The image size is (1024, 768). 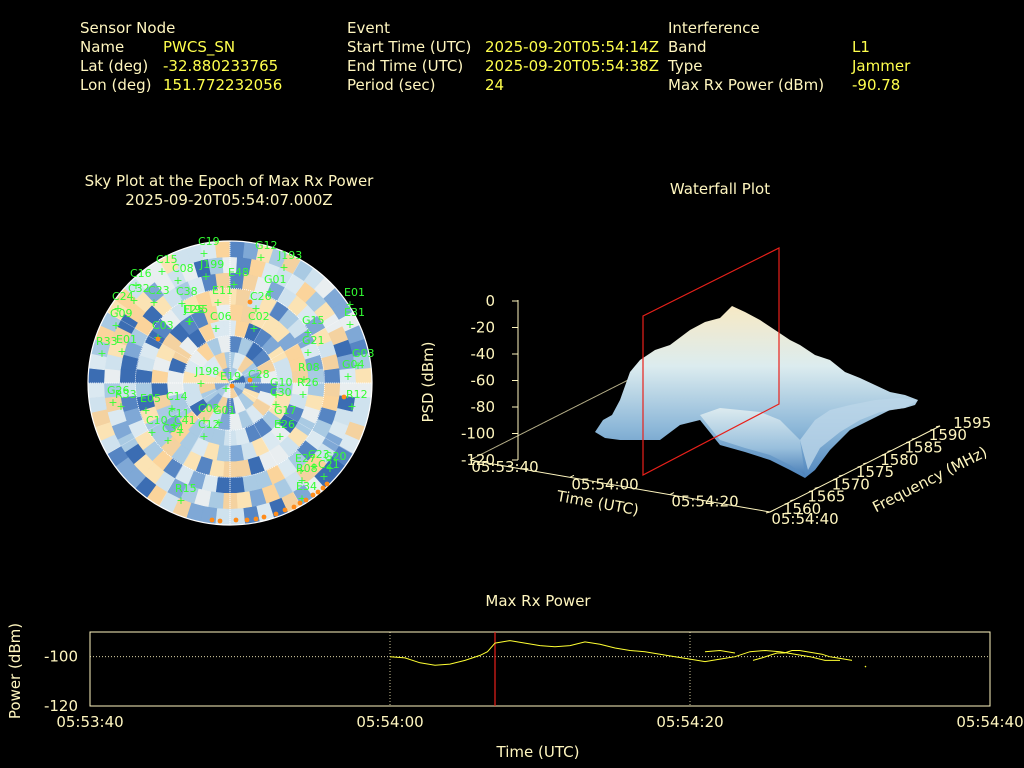 What do you see at coordinates (685, 66) in the screenshot?
I see `interference-type-label: Type` at bounding box center [685, 66].